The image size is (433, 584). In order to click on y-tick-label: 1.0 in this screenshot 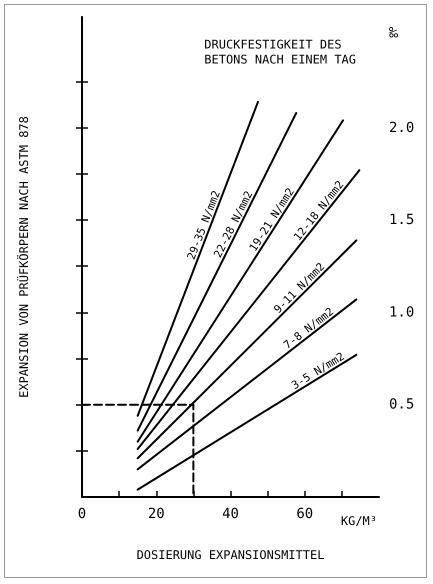, I will do `click(401, 312)`.